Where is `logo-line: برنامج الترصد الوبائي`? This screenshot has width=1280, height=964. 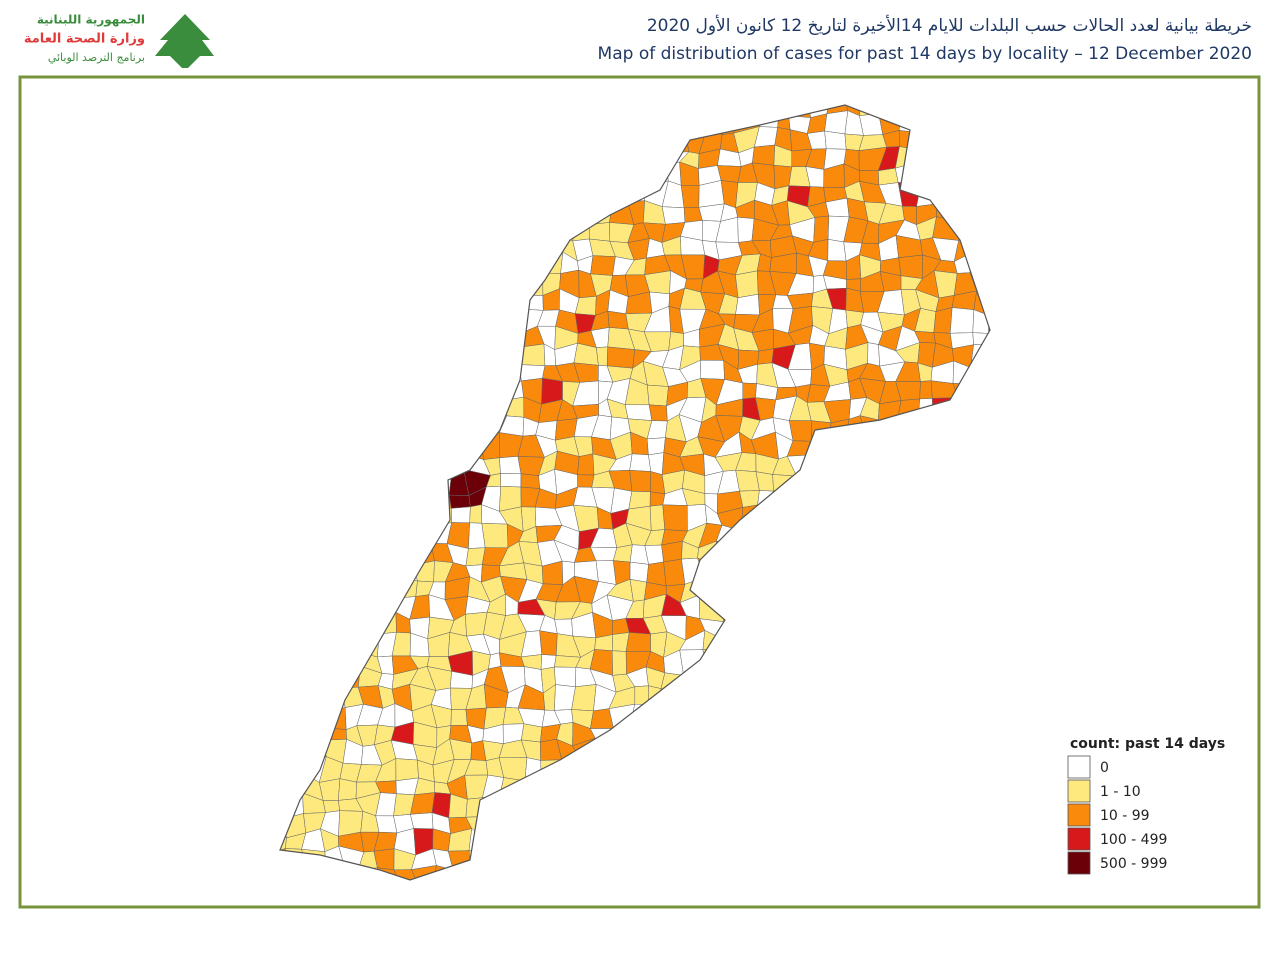
logo-line: برنامج الترصد الوبائي is located at coordinates (96, 57).